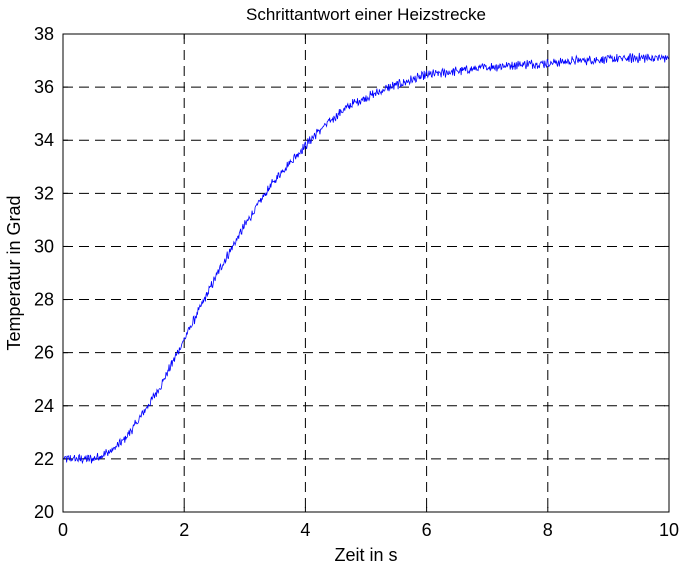 The image size is (687, 573). Describe the element at coordinates (44, 34) in the screenshot. I see `y-tick-label: 38` at that location.